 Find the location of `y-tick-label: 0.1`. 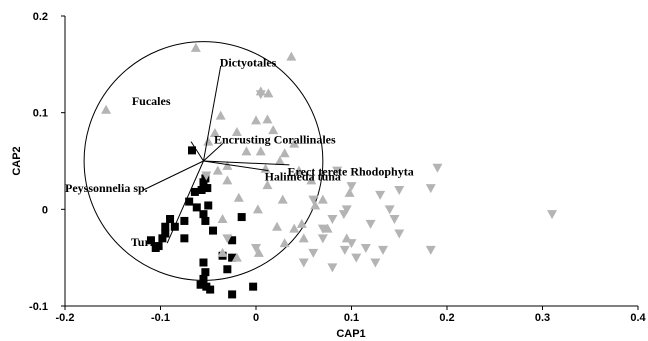

y-tick-label: 0.1 is located at coordinates (40, 114).